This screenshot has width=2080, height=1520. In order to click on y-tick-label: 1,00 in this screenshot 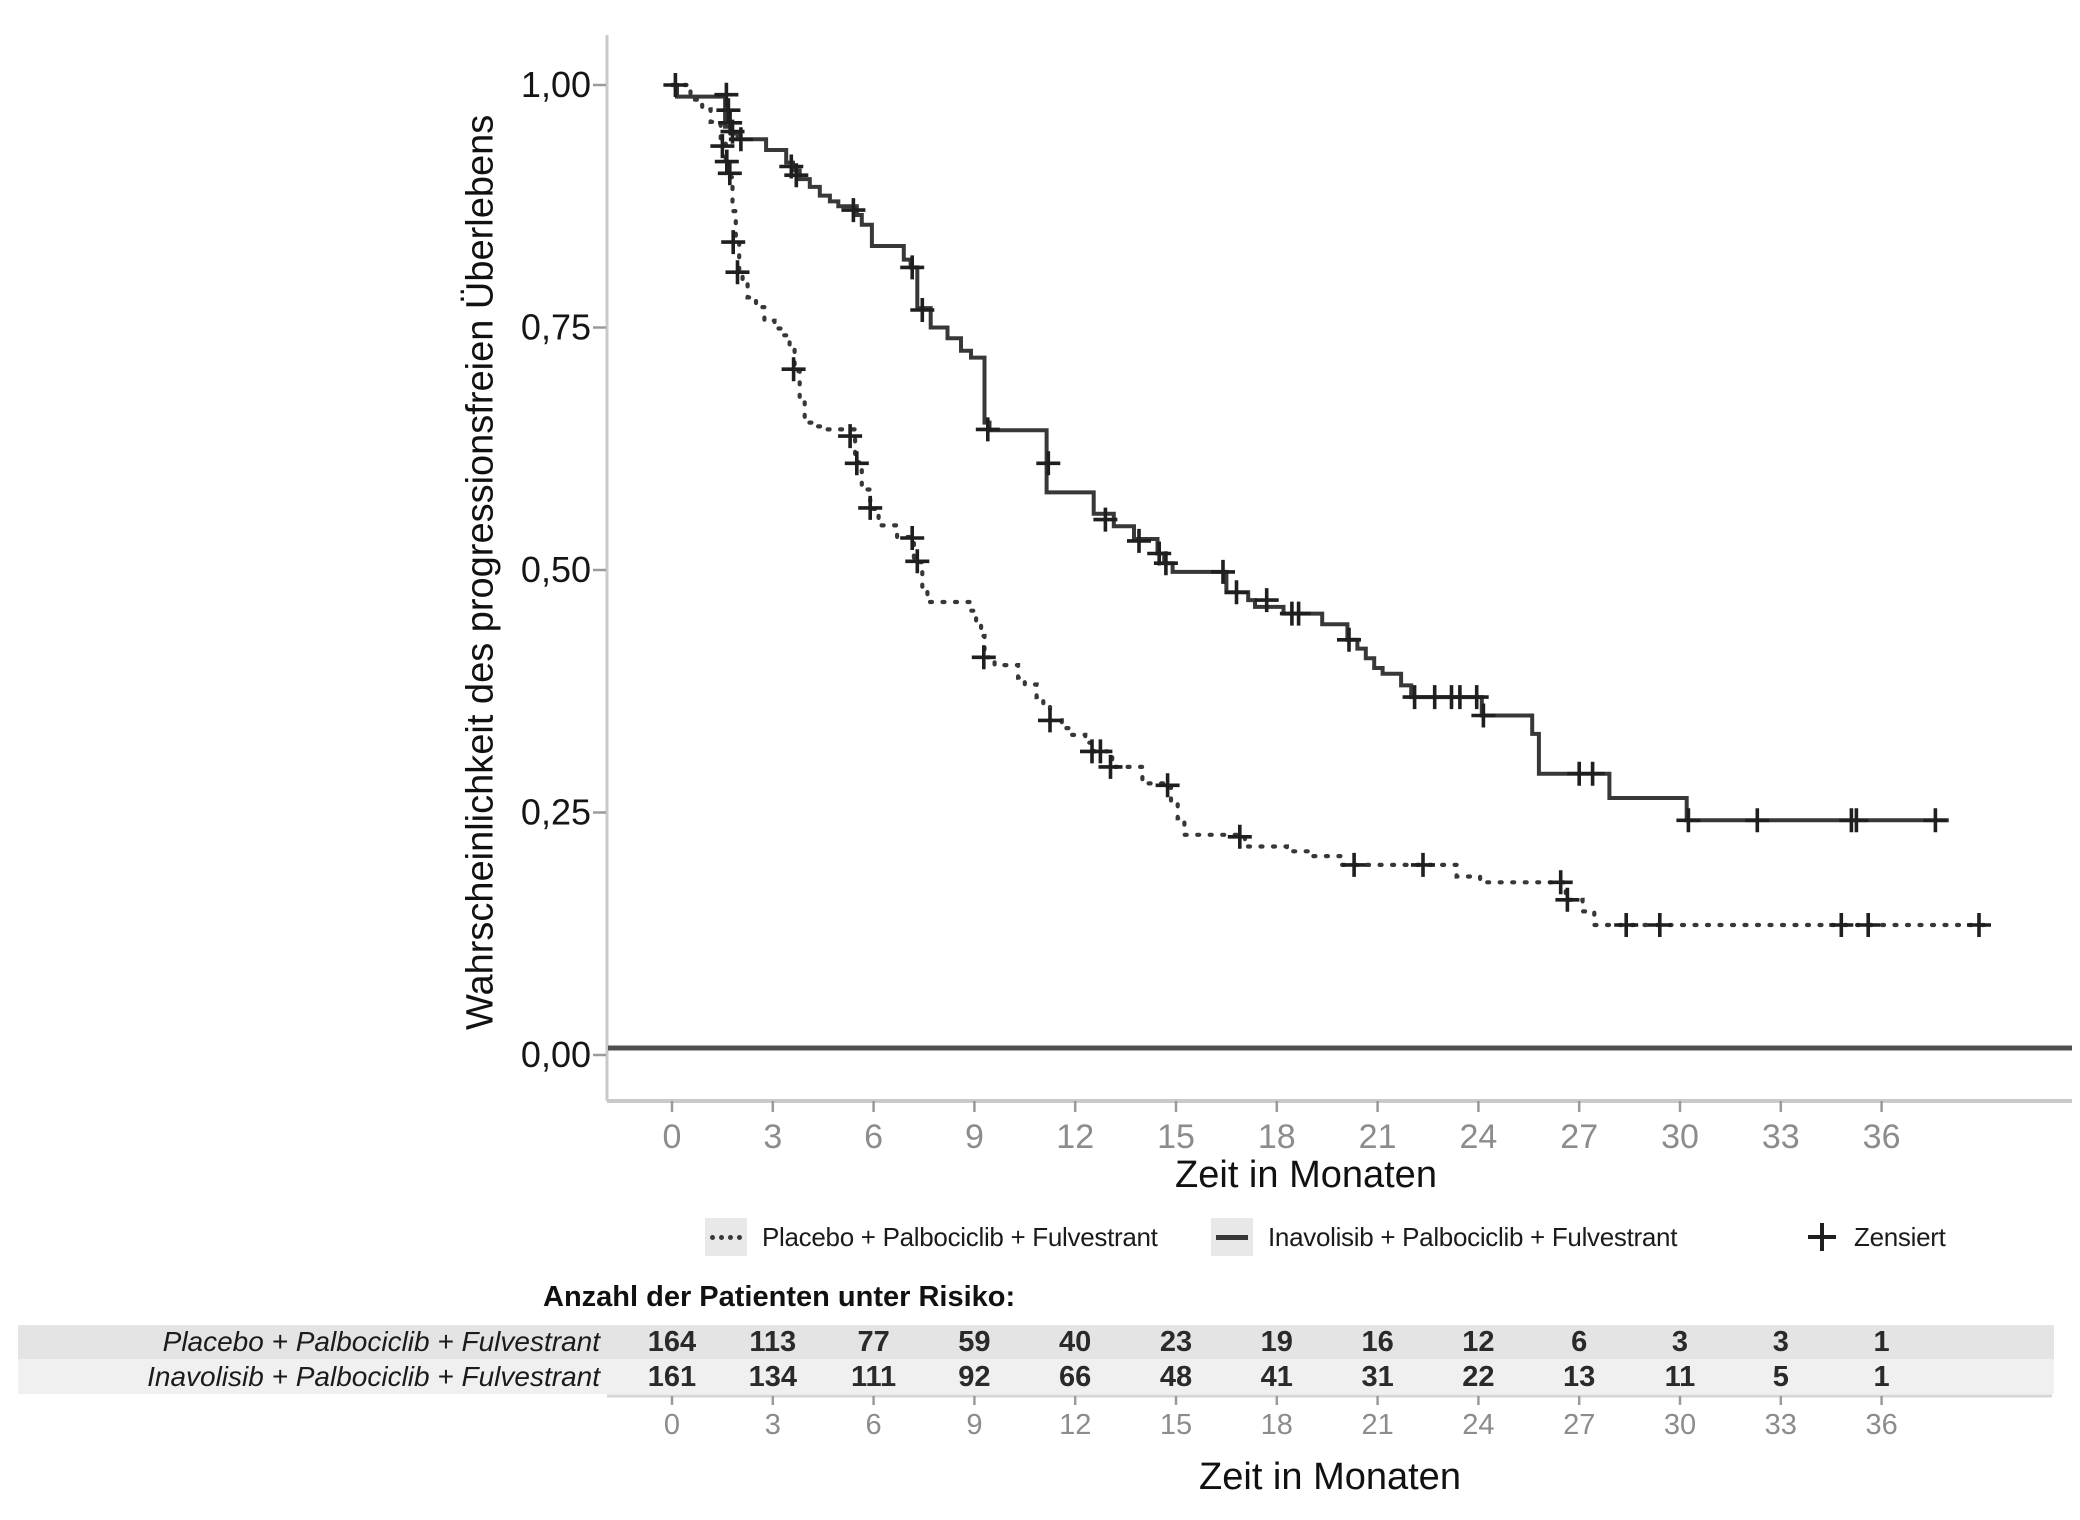, I will do `click(556, 84)`.